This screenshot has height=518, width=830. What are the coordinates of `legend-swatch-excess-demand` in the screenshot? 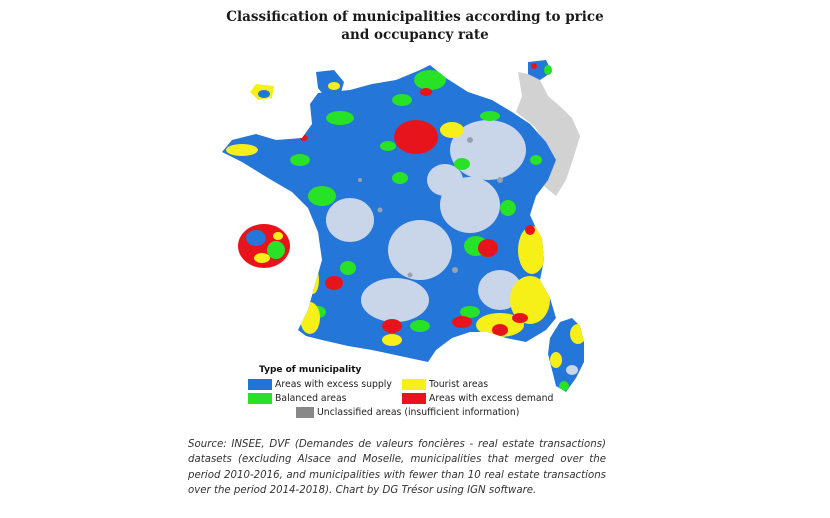 It's located at (414, 398).